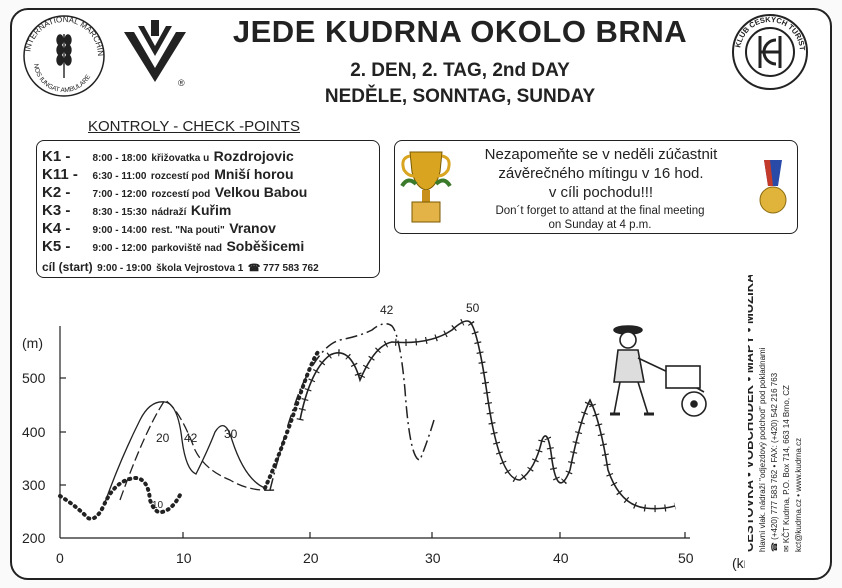 Image resolution: width=842 pixels, height=588 pixels. What do you see at coordinates (773, 187) in the screenshot?
I see `medal-icon` at bounding box center [773, 187].